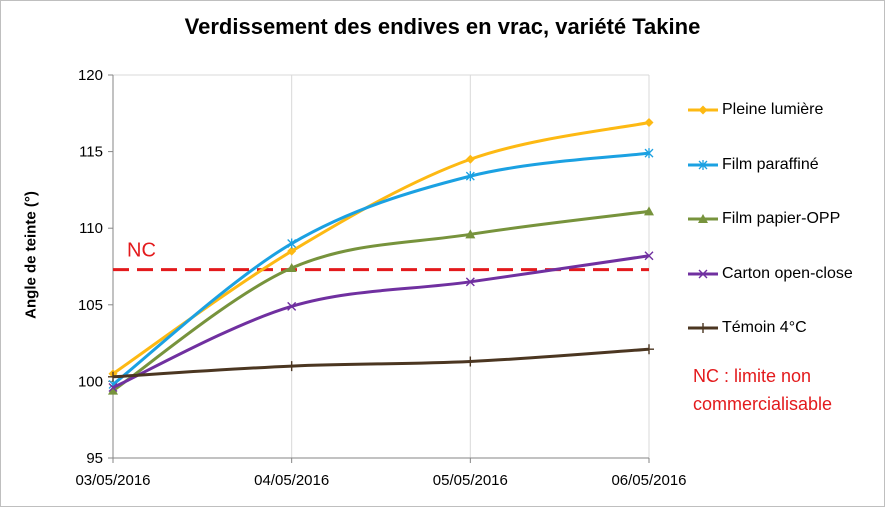  I want to click on legend-item: Film paraffiné, so click(783, 178).